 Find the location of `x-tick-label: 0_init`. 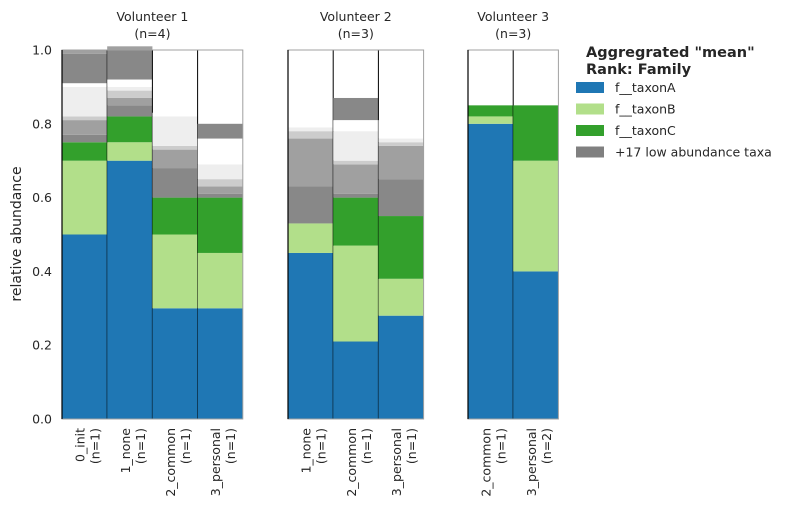

x-tick-label: 0_init is located at coordinates (80, 445).